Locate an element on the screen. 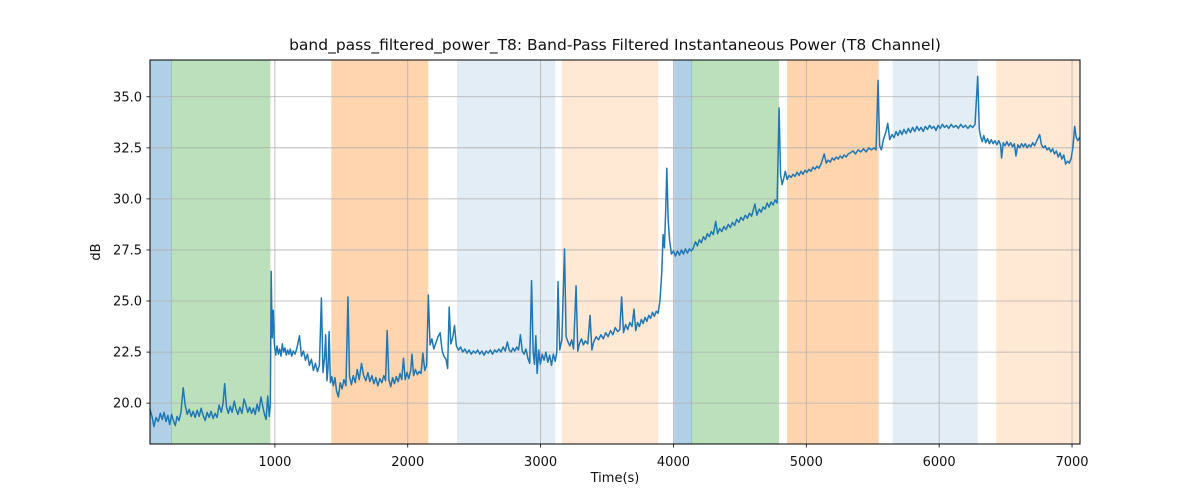  y-tick-label: 30.0 is located at coordinates (127, 199).